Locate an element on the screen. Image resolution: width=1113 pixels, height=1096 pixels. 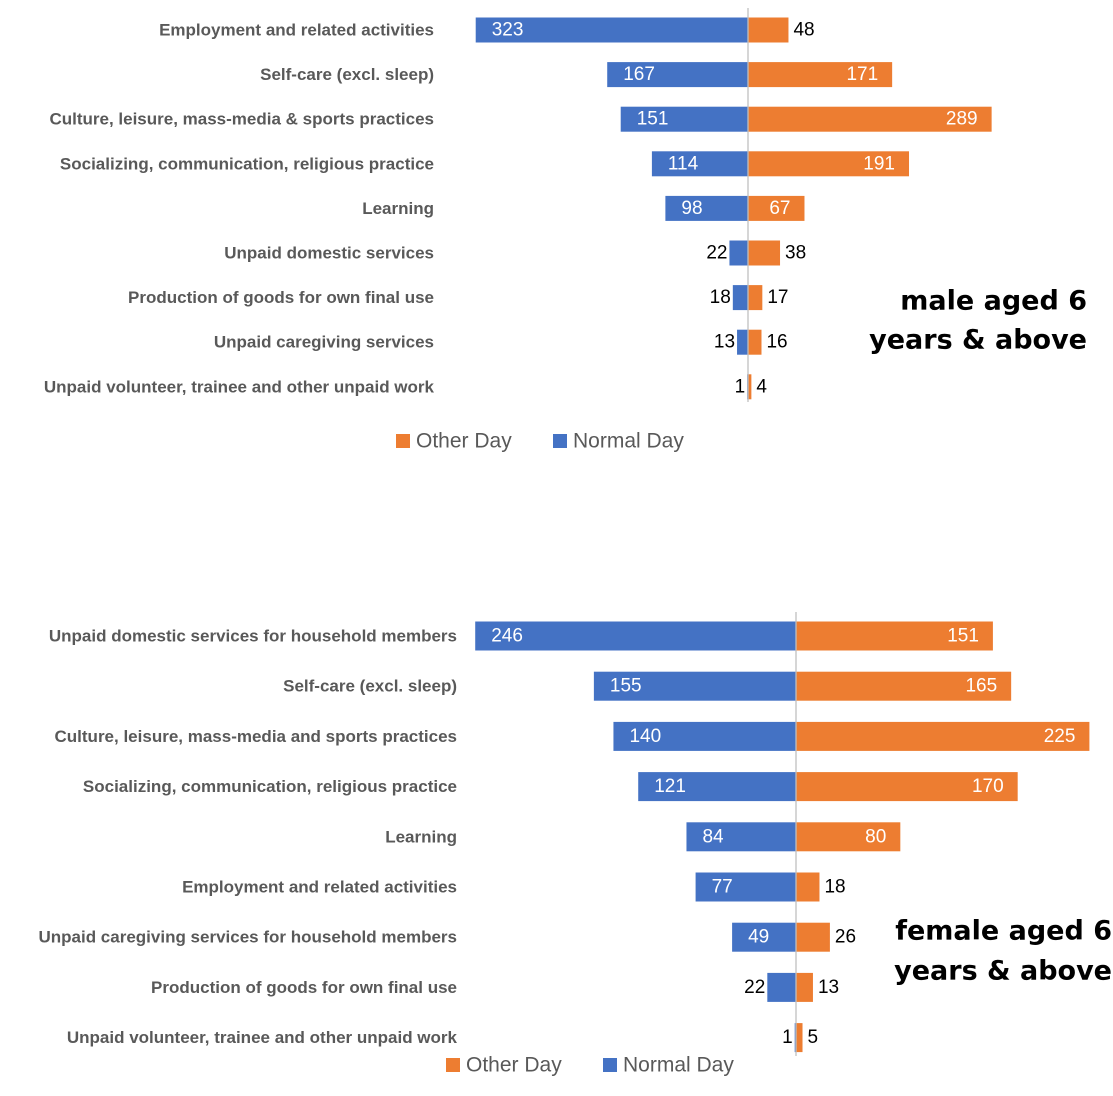
female-category-label: Employment and related activities is located at coordinates (319, 887).